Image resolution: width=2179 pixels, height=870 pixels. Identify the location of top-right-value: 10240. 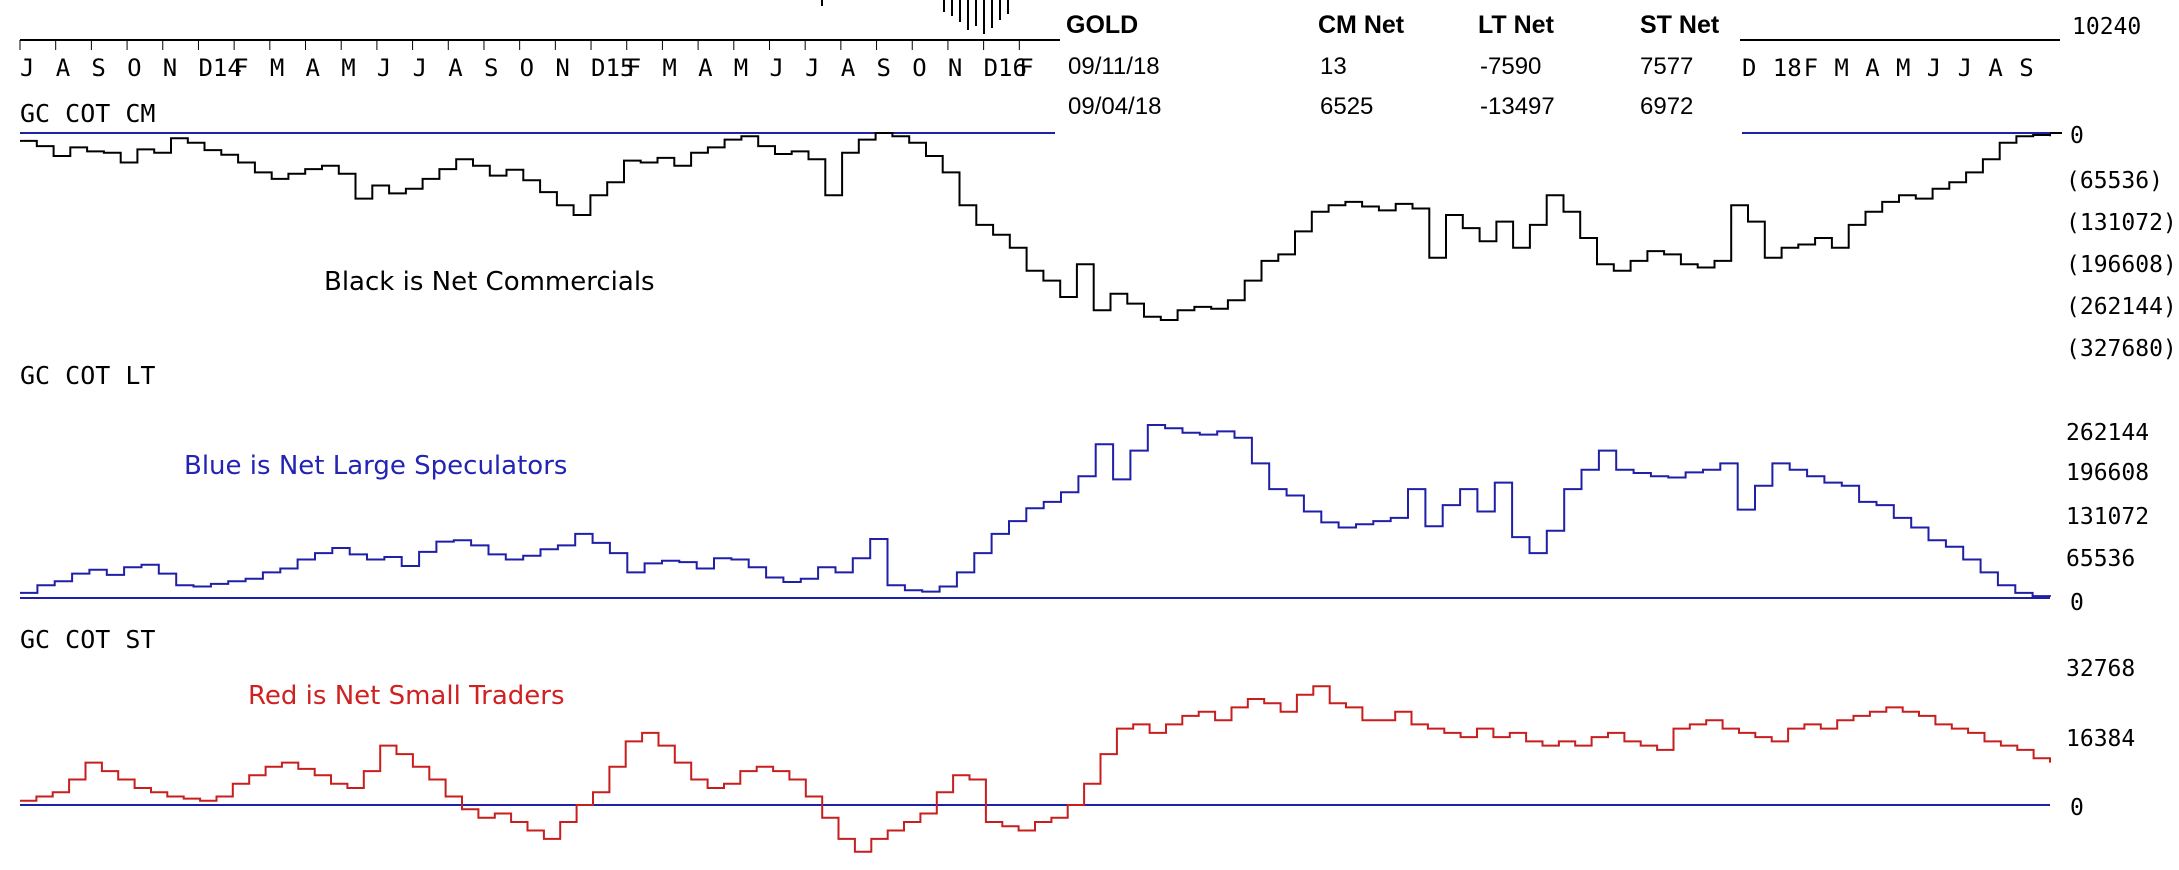
(2106, 27).